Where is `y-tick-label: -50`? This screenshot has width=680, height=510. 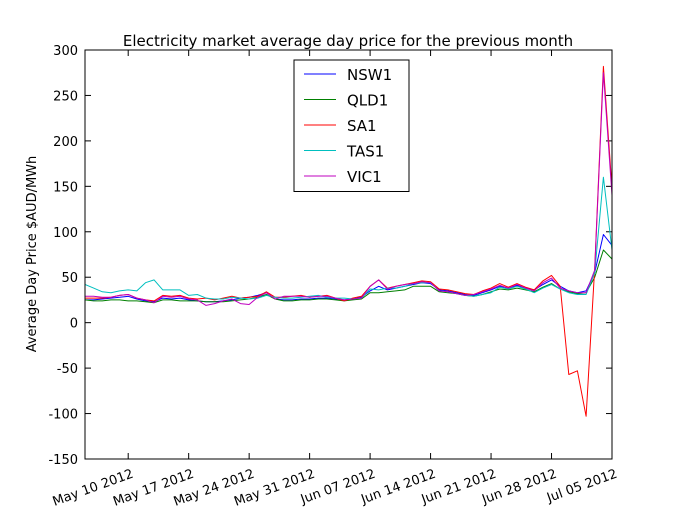
y-tick-label: -50 is located at coordinates (67, 369).